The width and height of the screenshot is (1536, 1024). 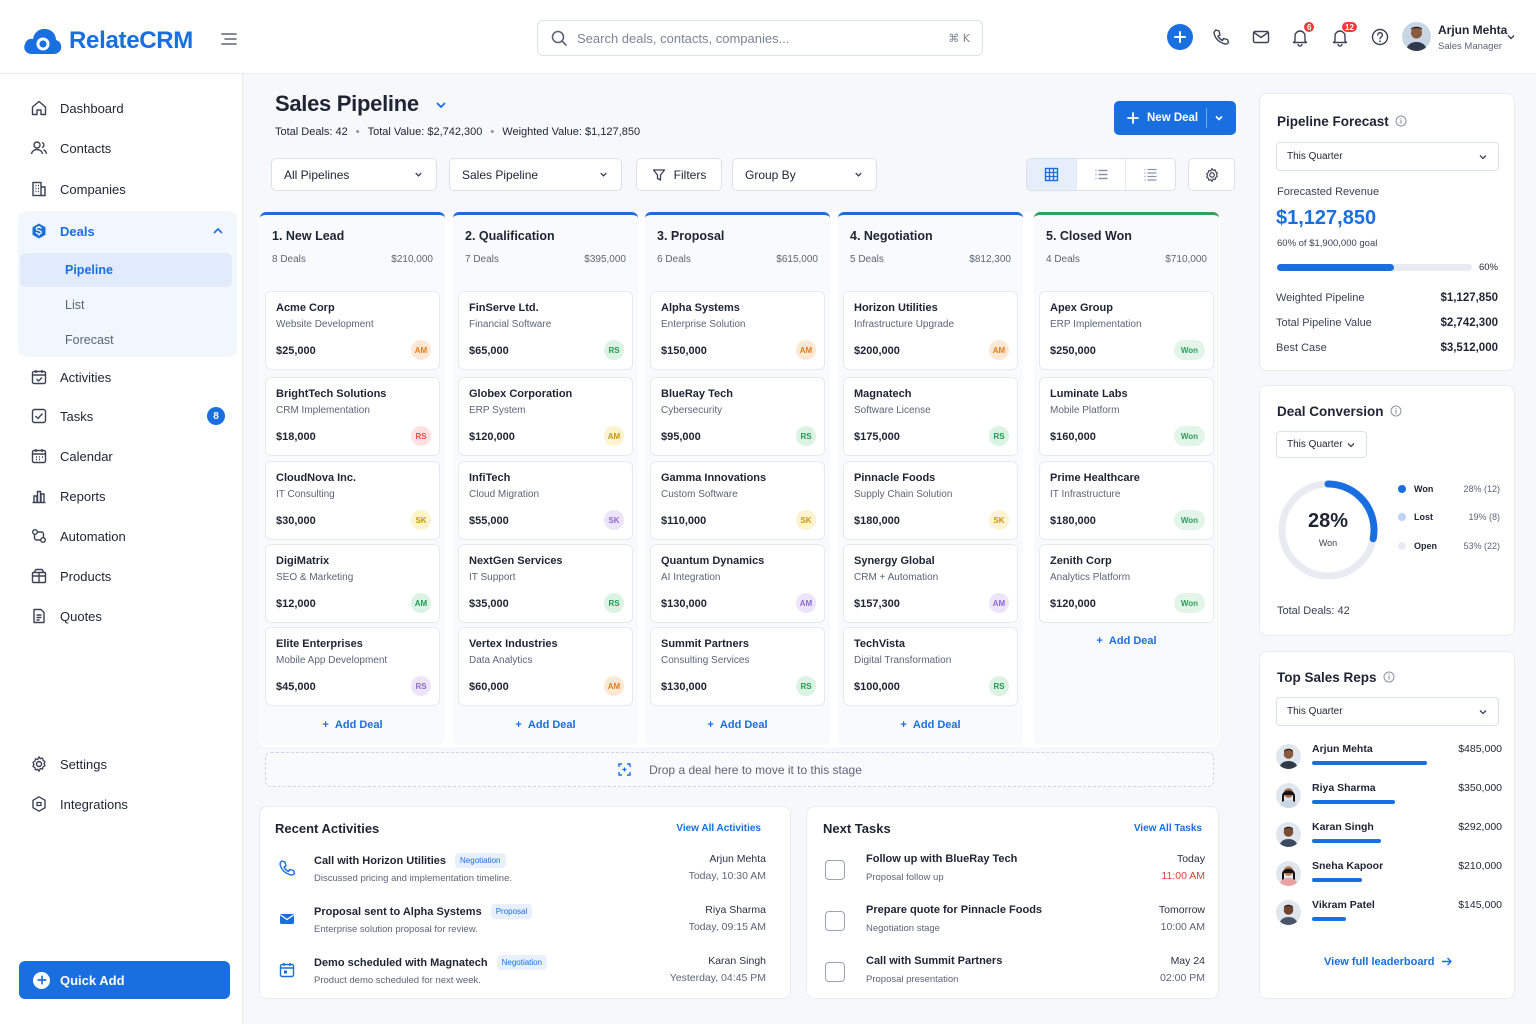 What do you see at coordinates (127, 576) in the screenshot?
I see `sidebar-item-products: Products` at bounding box center [127, 576].